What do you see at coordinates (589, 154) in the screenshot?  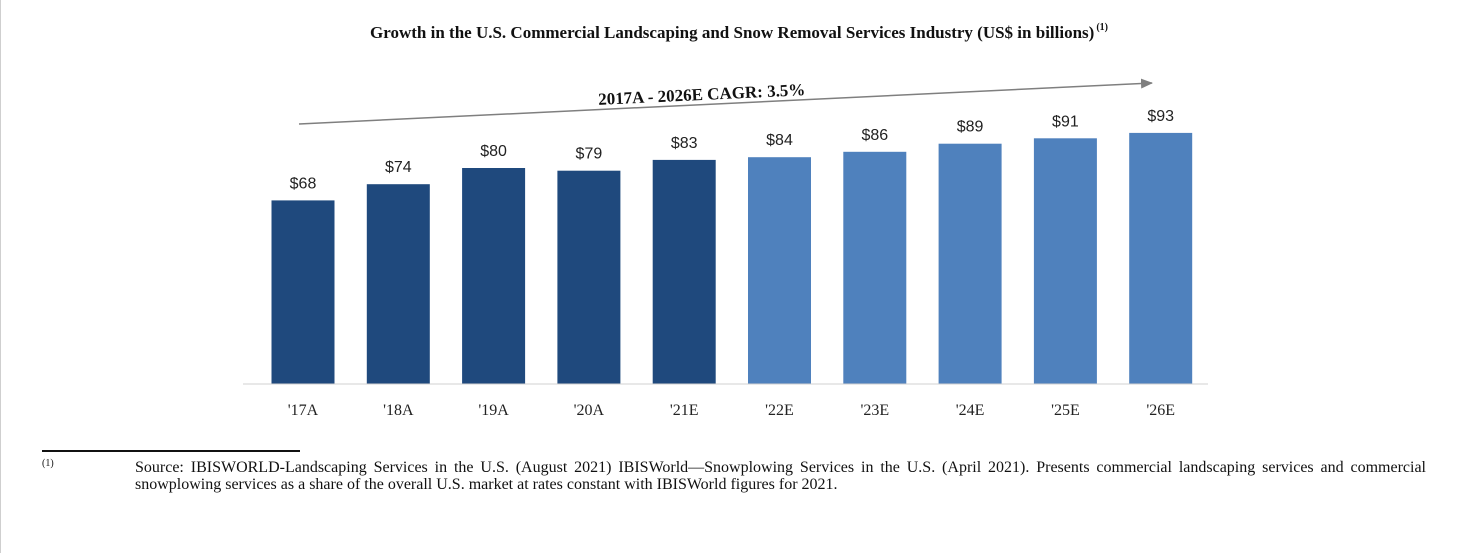 I see `bar-value-label: $79` at bounding box center [589, 154].